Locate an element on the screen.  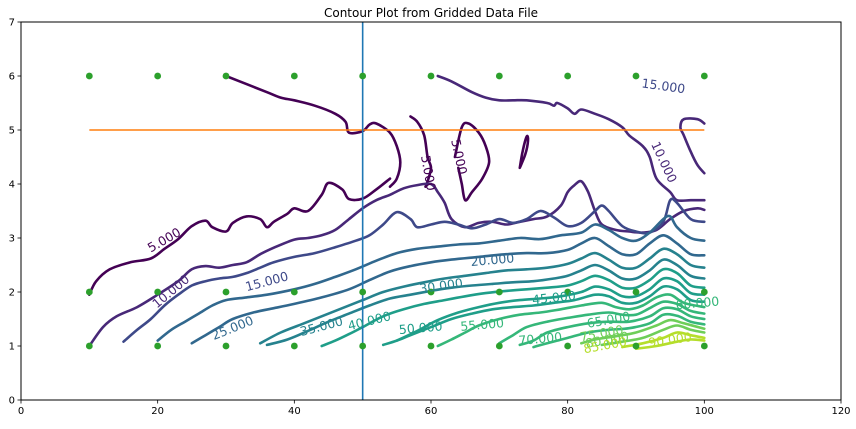
contour-label: 80.000 is located at coordinates (607, 339).